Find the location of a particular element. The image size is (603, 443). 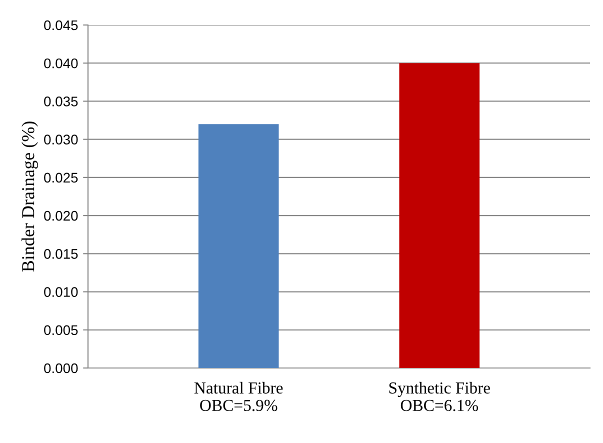

y-tick-label: 0.010 is located at coordinates (61, 292).